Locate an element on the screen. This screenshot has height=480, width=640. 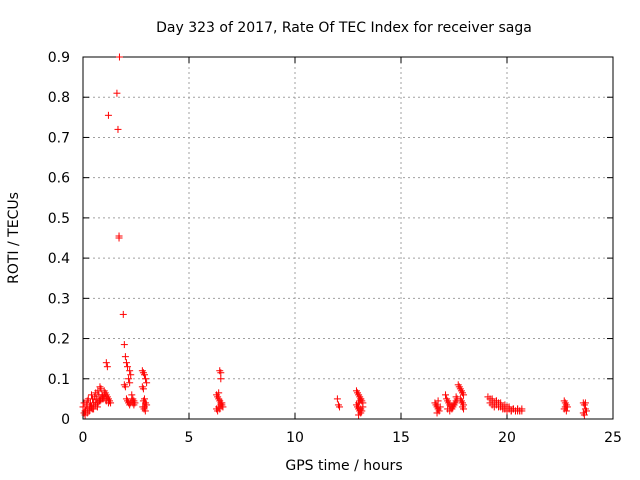
y-tick-label: 0.5 is located at coordinates (59, 219).